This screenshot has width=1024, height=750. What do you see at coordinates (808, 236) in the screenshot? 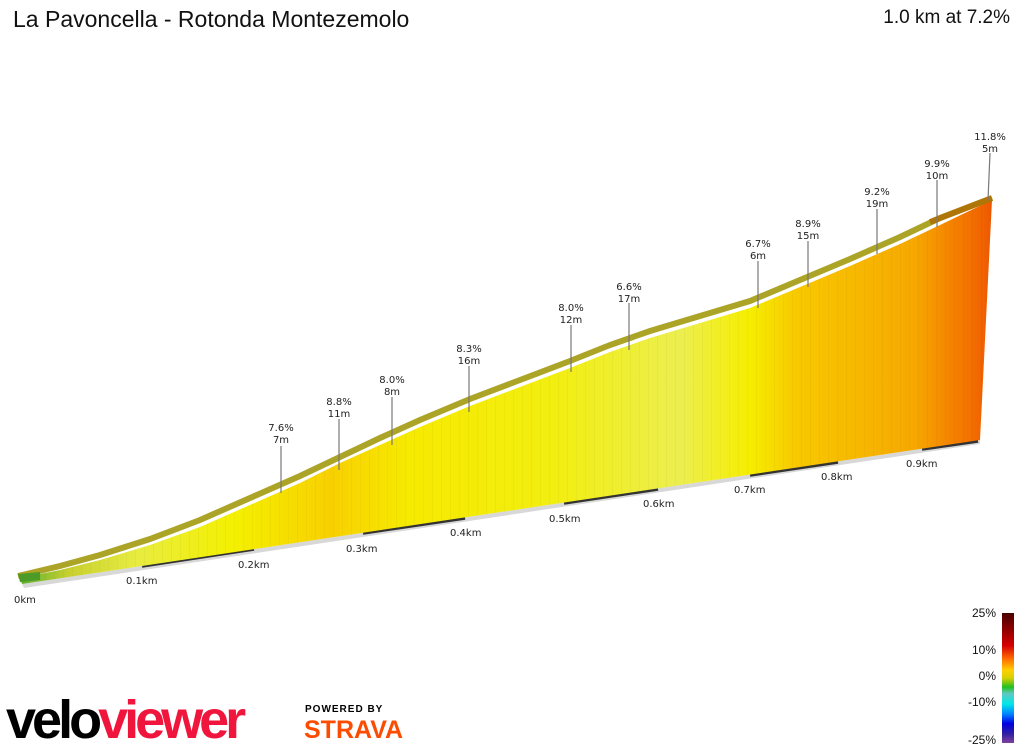
I see `annotation-length: 15m` at bounding box center [808, 236].